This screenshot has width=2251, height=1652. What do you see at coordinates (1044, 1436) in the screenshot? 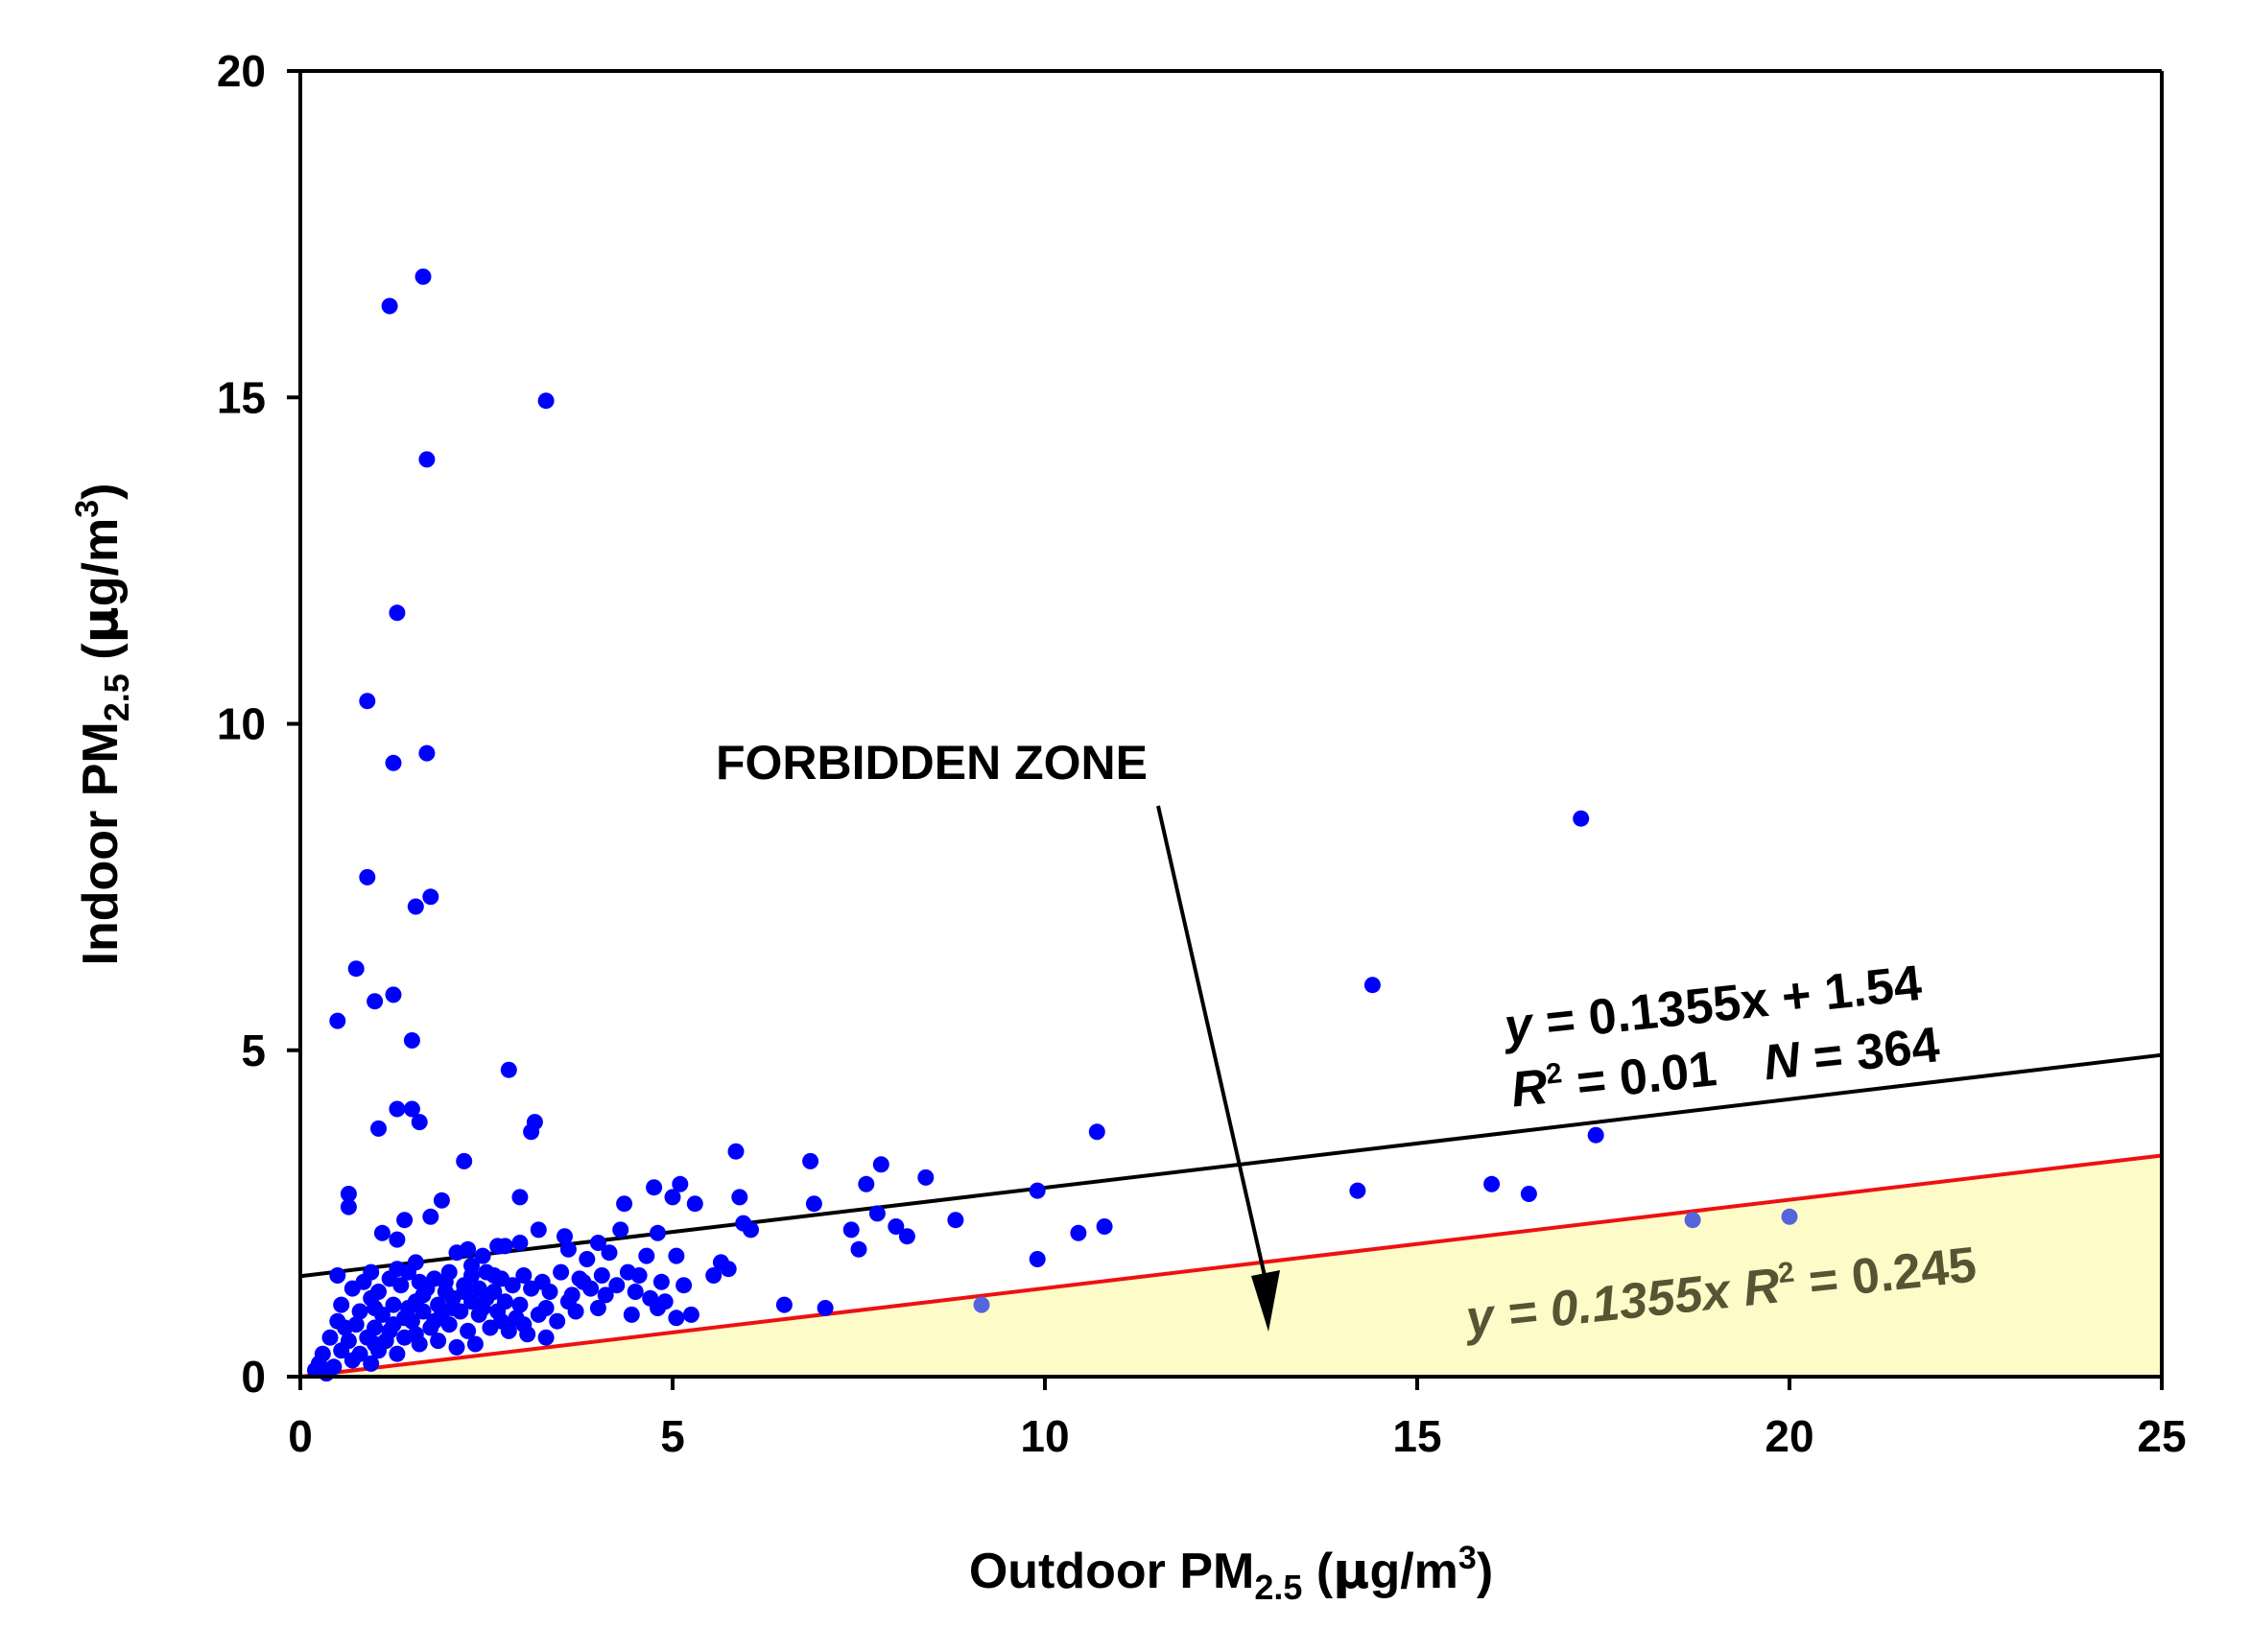
I see `x-tick-label: 10` at bounding box center [1044, 1436].